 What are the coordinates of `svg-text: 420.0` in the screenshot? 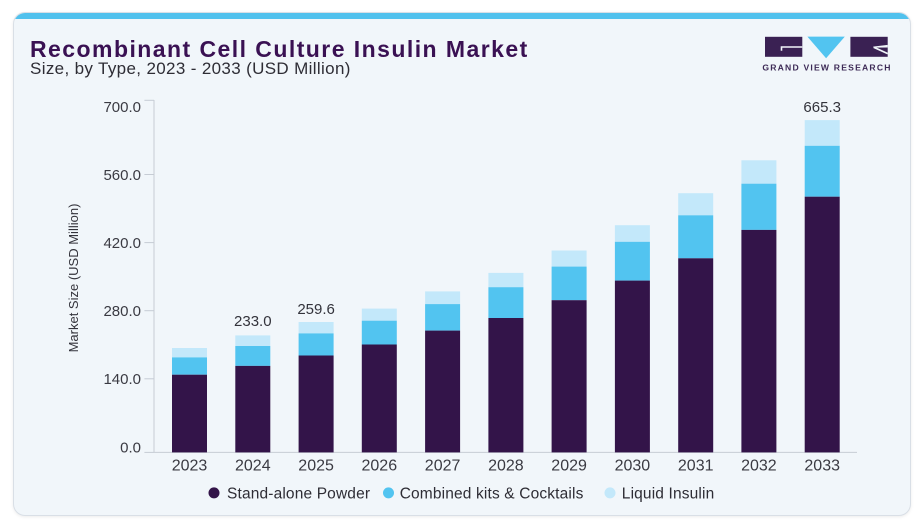 It's located at (122, 243).